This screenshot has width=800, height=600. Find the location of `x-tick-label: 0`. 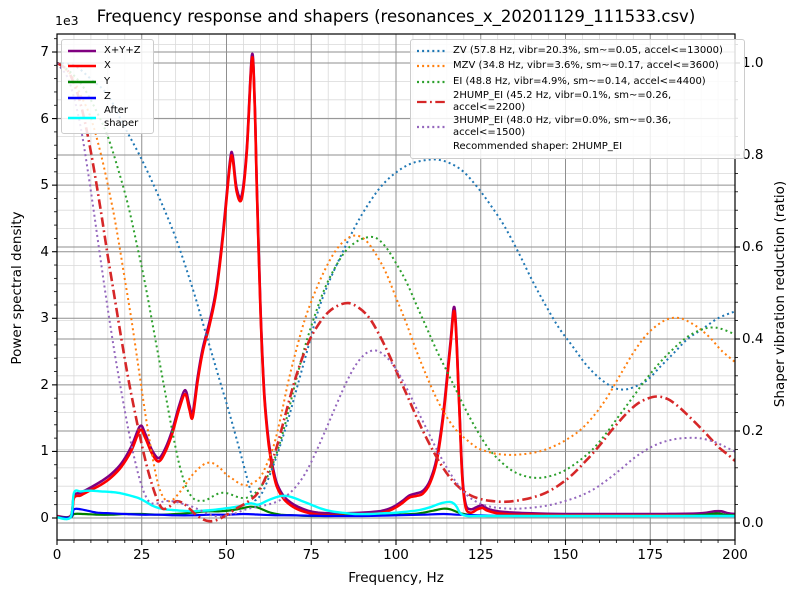

x-tick-label: 0 is located at coordinates (57, 555).